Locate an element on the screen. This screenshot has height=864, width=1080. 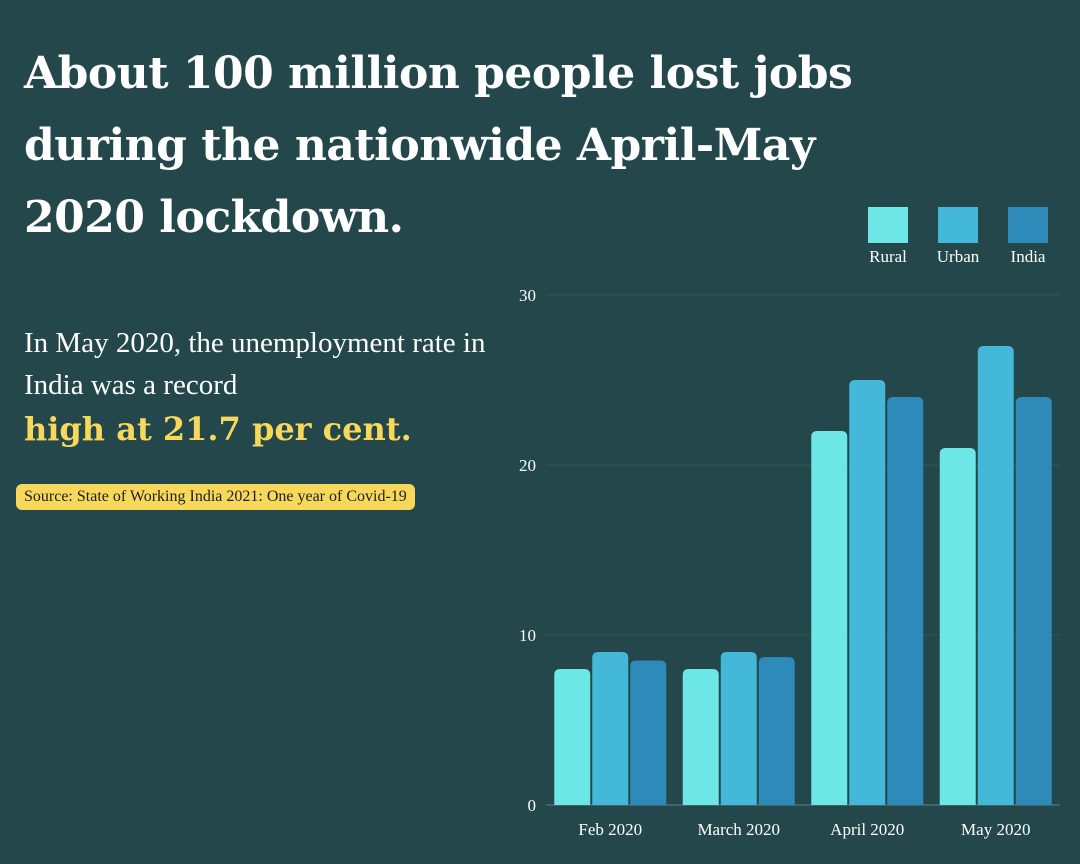
y-tick-label: 30 is located at coordinates (527, 295).